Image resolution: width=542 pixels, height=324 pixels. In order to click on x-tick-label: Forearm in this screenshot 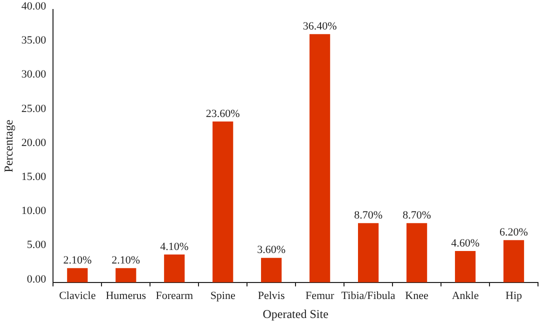, I will do `click(175, 296)`.